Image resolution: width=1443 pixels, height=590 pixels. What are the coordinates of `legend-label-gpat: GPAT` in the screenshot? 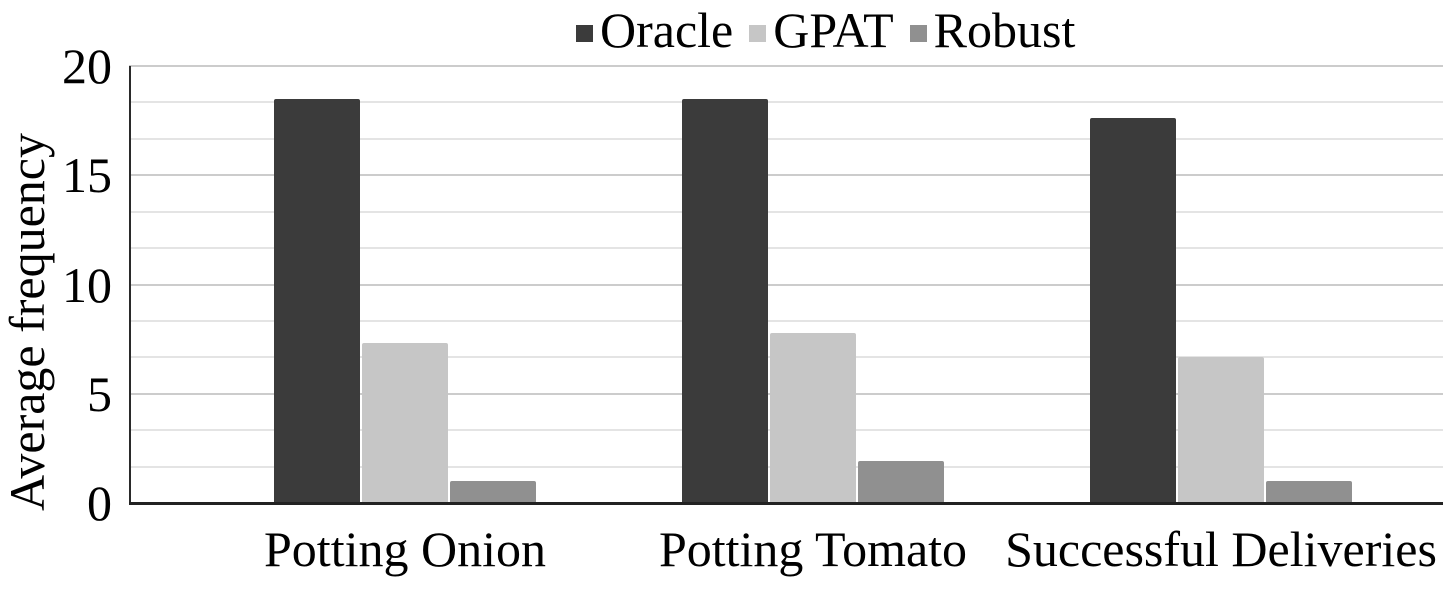 It's located at (833, 30).